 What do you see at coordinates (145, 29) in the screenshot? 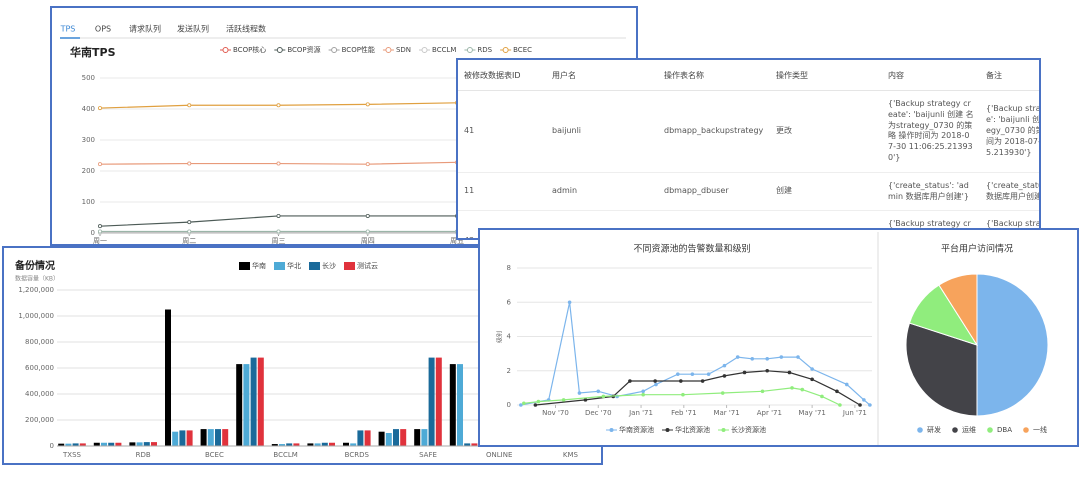
I see `tab: 请求队列` at bounding box center [145, 29].